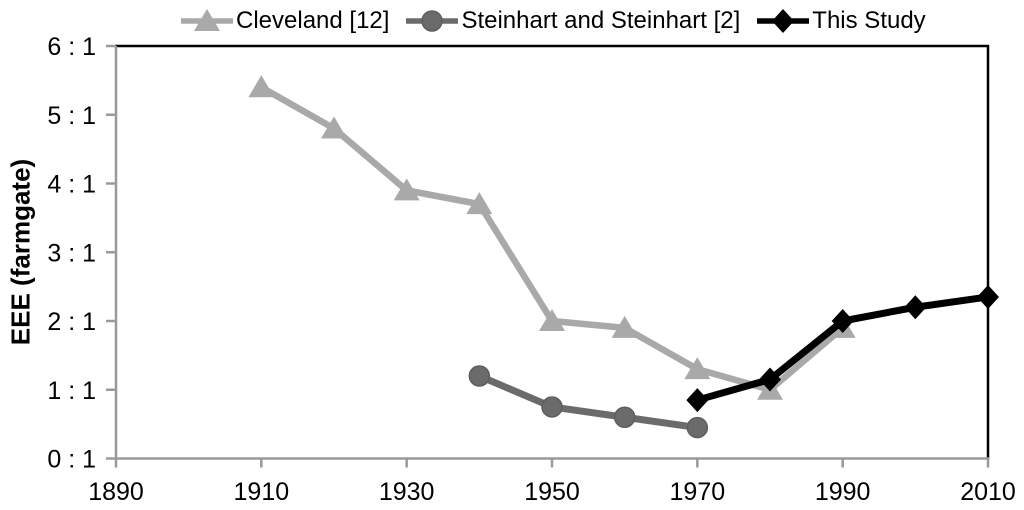  I want to click on x-tick-label: 1910, so click(262, 492).